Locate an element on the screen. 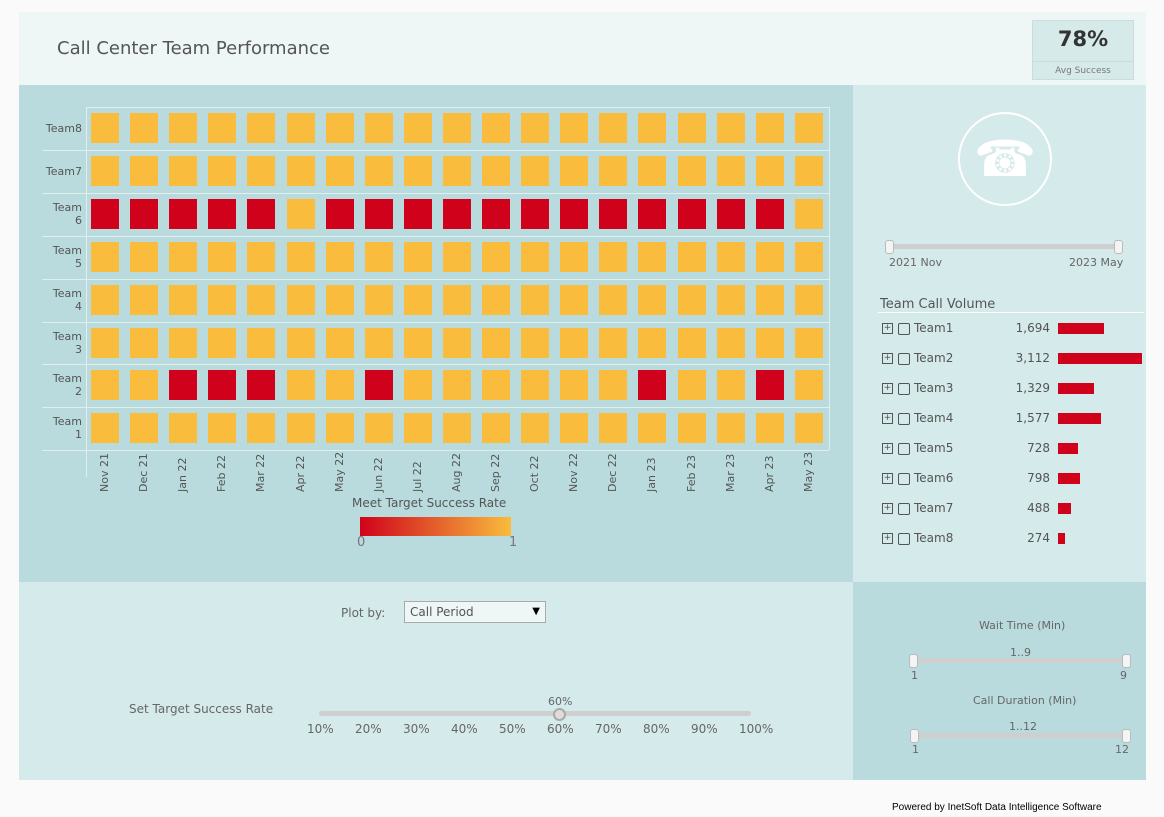 The image size is (1164, 817). target-slider is located at coordinates (535, 713).